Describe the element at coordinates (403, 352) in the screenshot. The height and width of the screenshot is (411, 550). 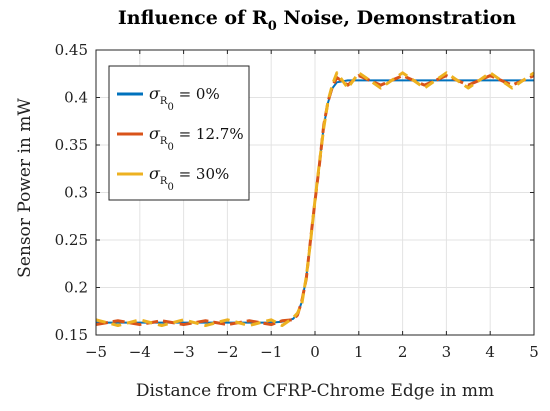
I see `x-tick-label: 2` at that location.